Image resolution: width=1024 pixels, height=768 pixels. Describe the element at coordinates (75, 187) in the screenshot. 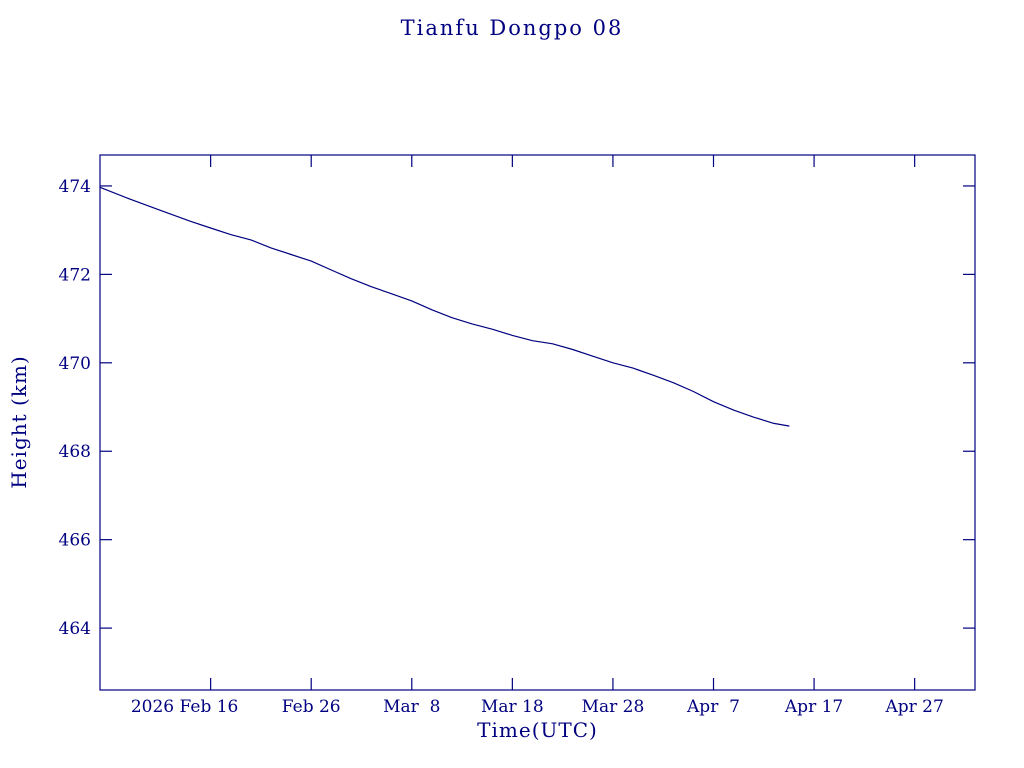

I see `y-tick-label: 474` at that location.